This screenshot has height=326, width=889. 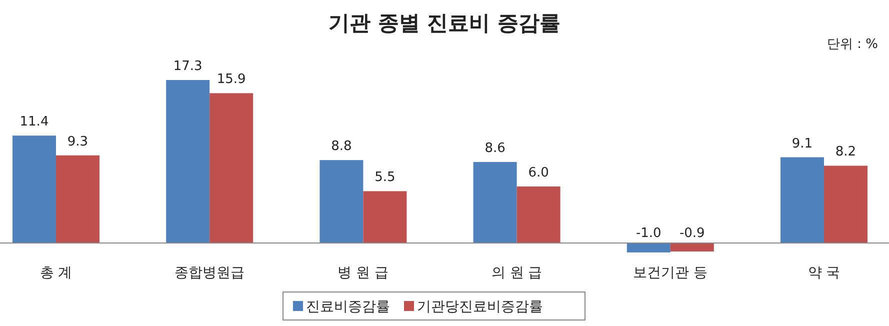 What do you see at coordinates (538, 172) in the screenshot?
I see `data-label: 6.0` at bounding box center [538, 172].